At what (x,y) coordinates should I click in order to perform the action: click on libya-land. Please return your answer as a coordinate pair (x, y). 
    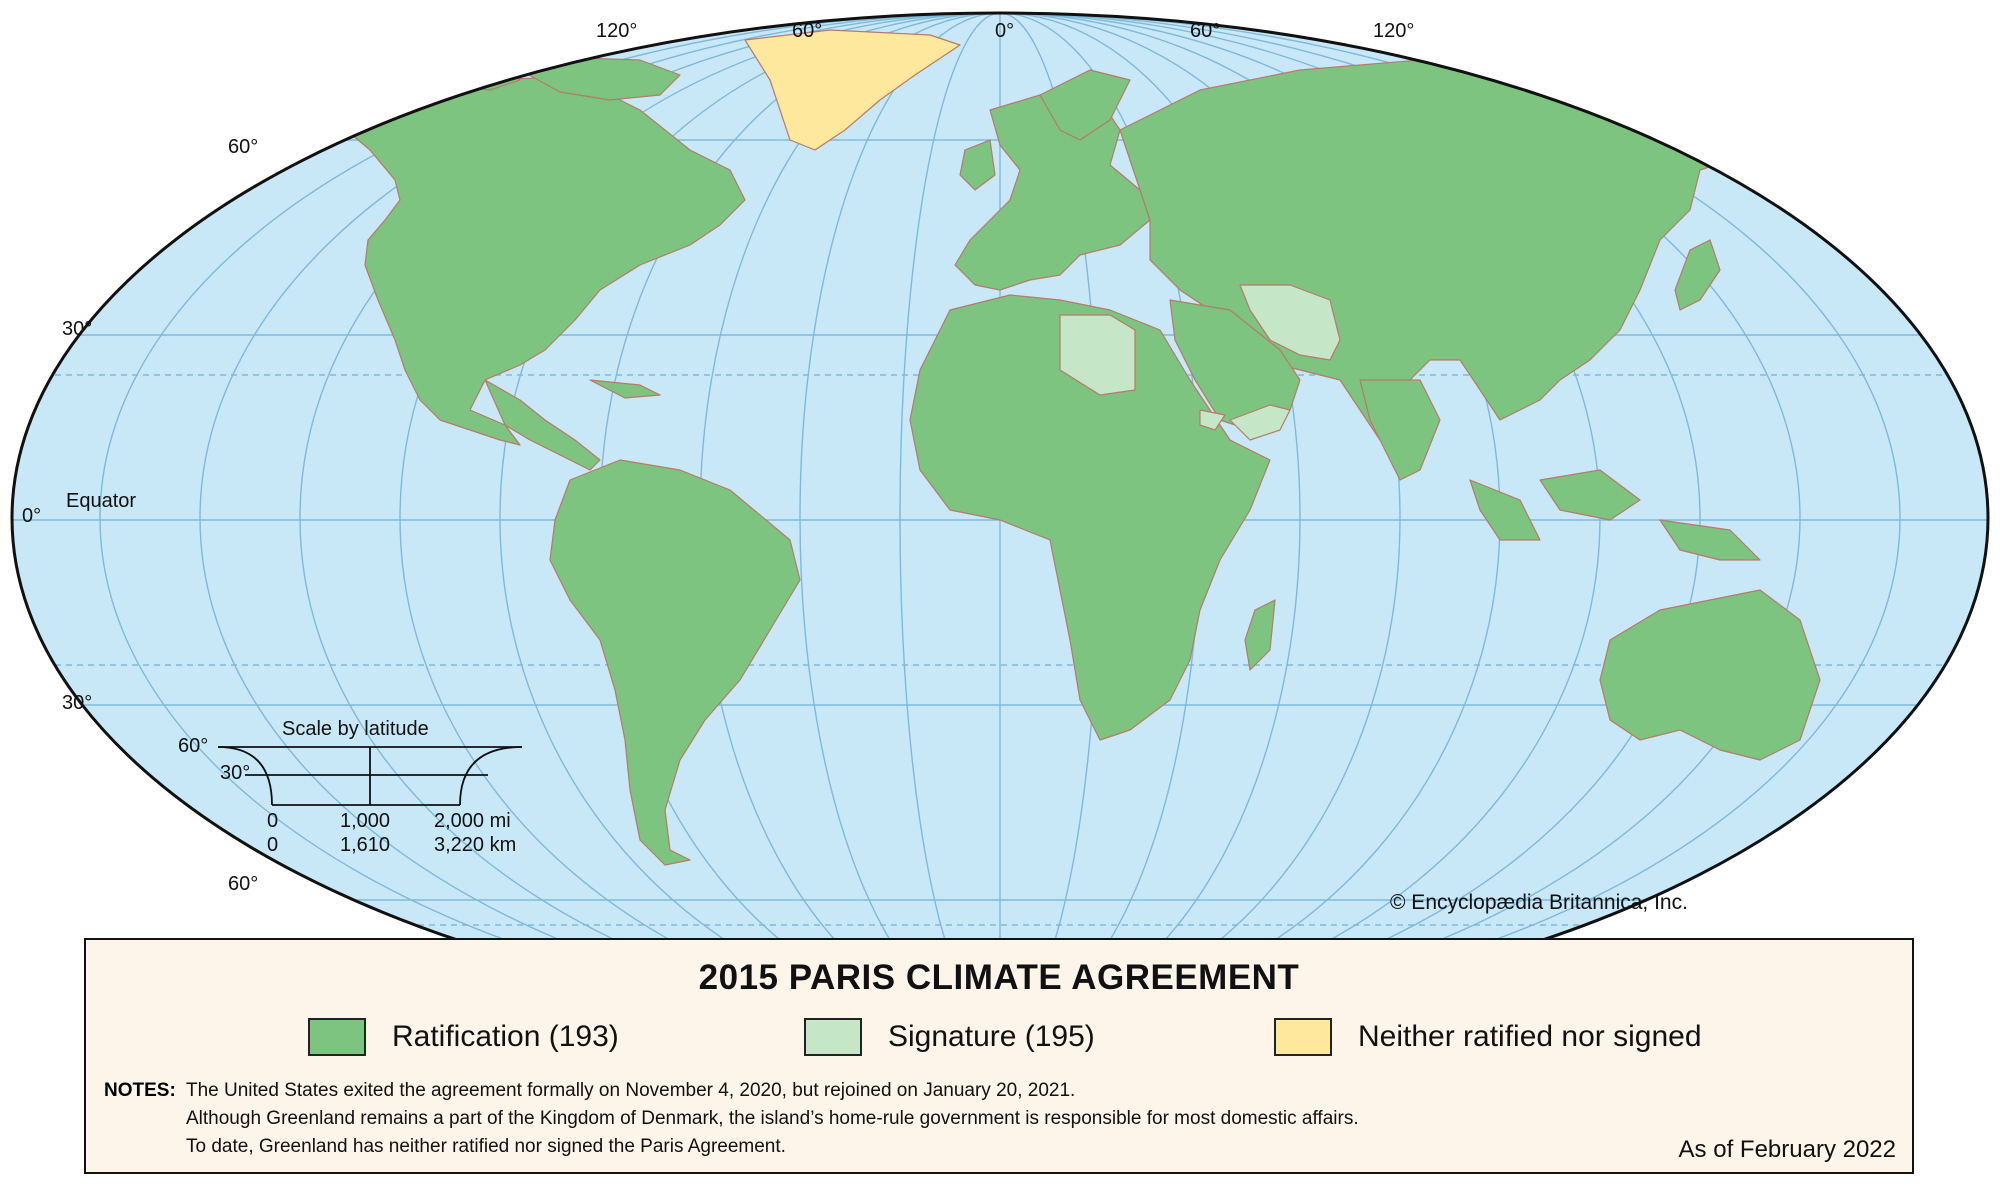
    Looking at the image, I should click on (1097, 355).